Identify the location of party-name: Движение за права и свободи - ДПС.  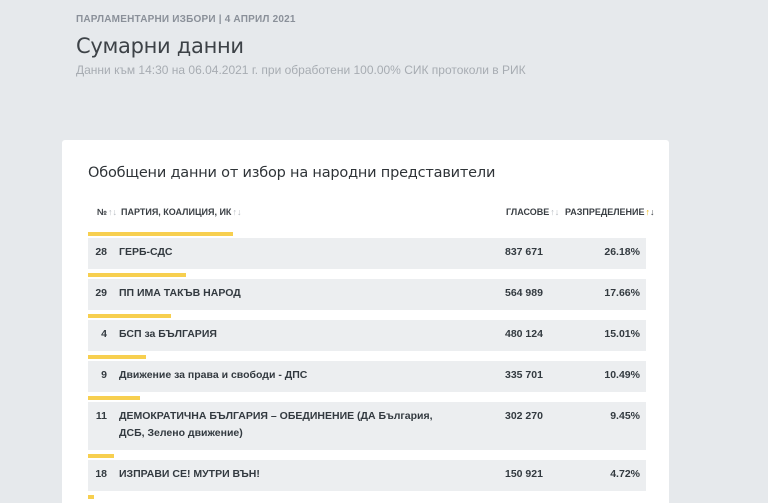
(213, 375).